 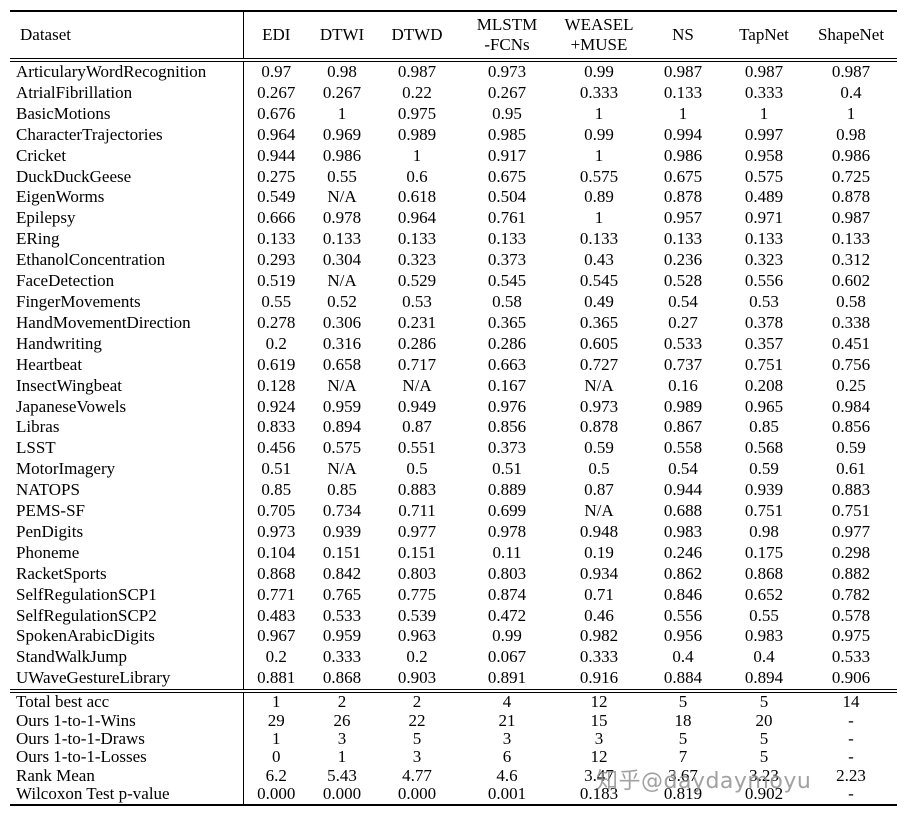 I want to click on value-cell: 0.519, so click(x=275, y=281).